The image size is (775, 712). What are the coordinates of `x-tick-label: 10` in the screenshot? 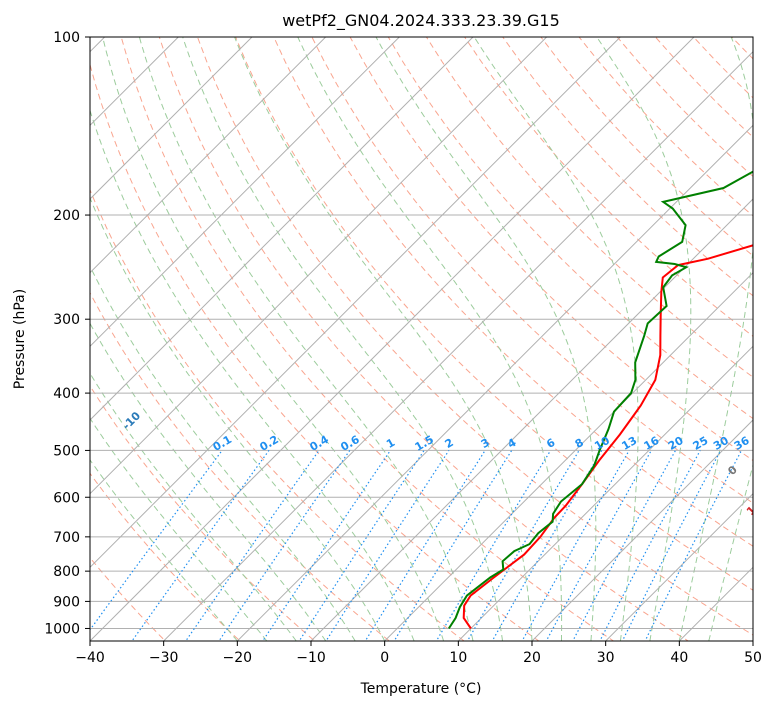 It's located at (458, 658).